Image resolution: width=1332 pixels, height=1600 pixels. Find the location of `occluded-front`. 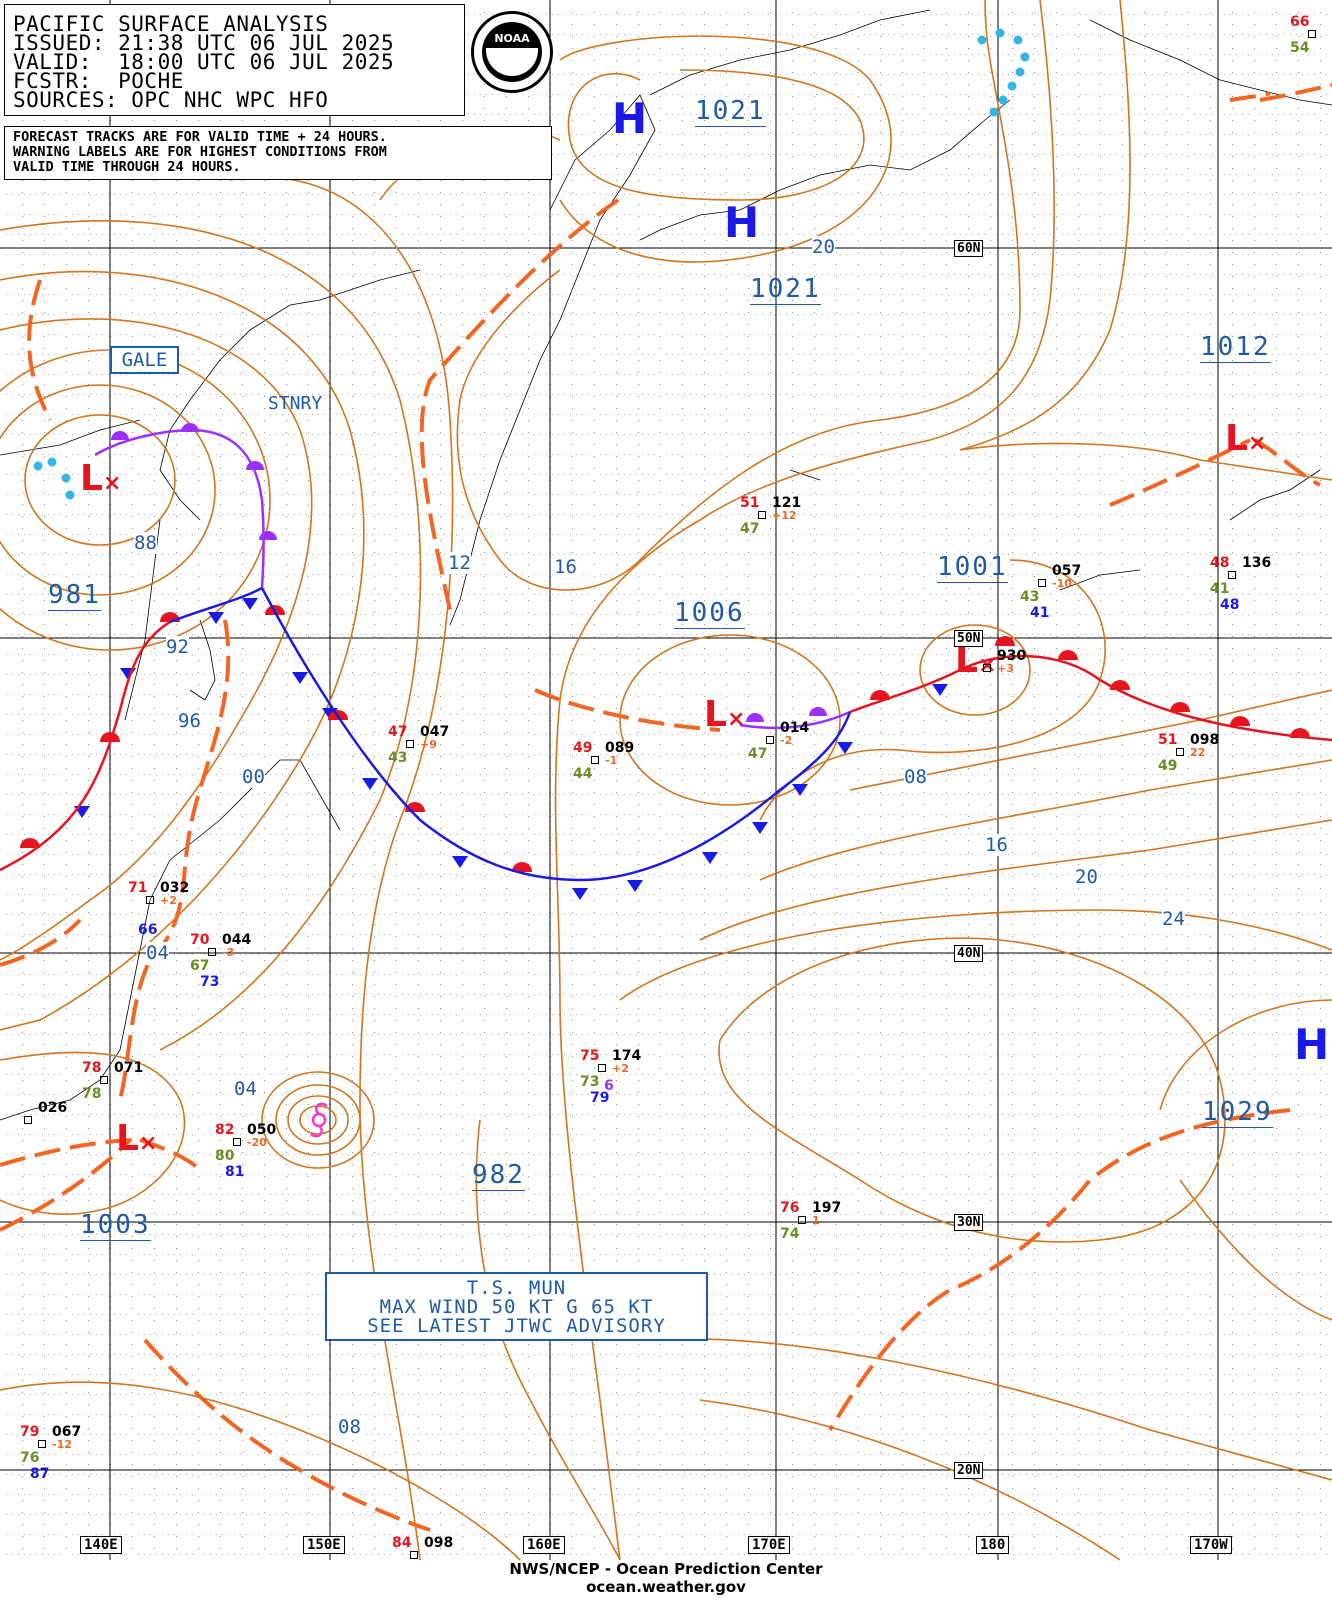

occluded-front is located at coordinates (472, 579).